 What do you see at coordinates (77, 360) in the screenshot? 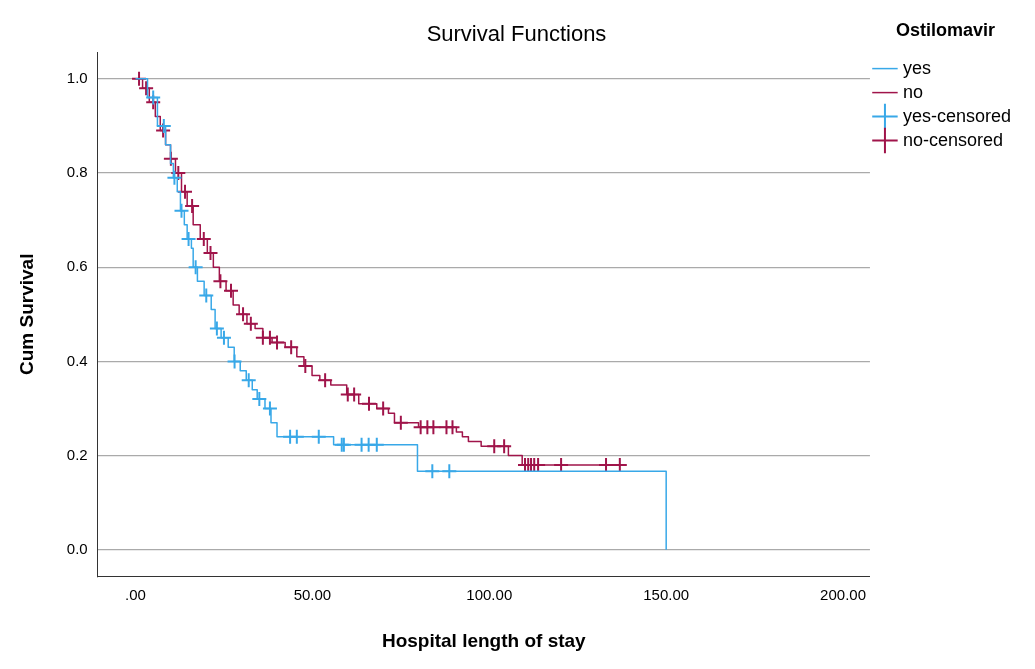
I see `y-tick-label: 0.4` at bounding box center [77, 360].